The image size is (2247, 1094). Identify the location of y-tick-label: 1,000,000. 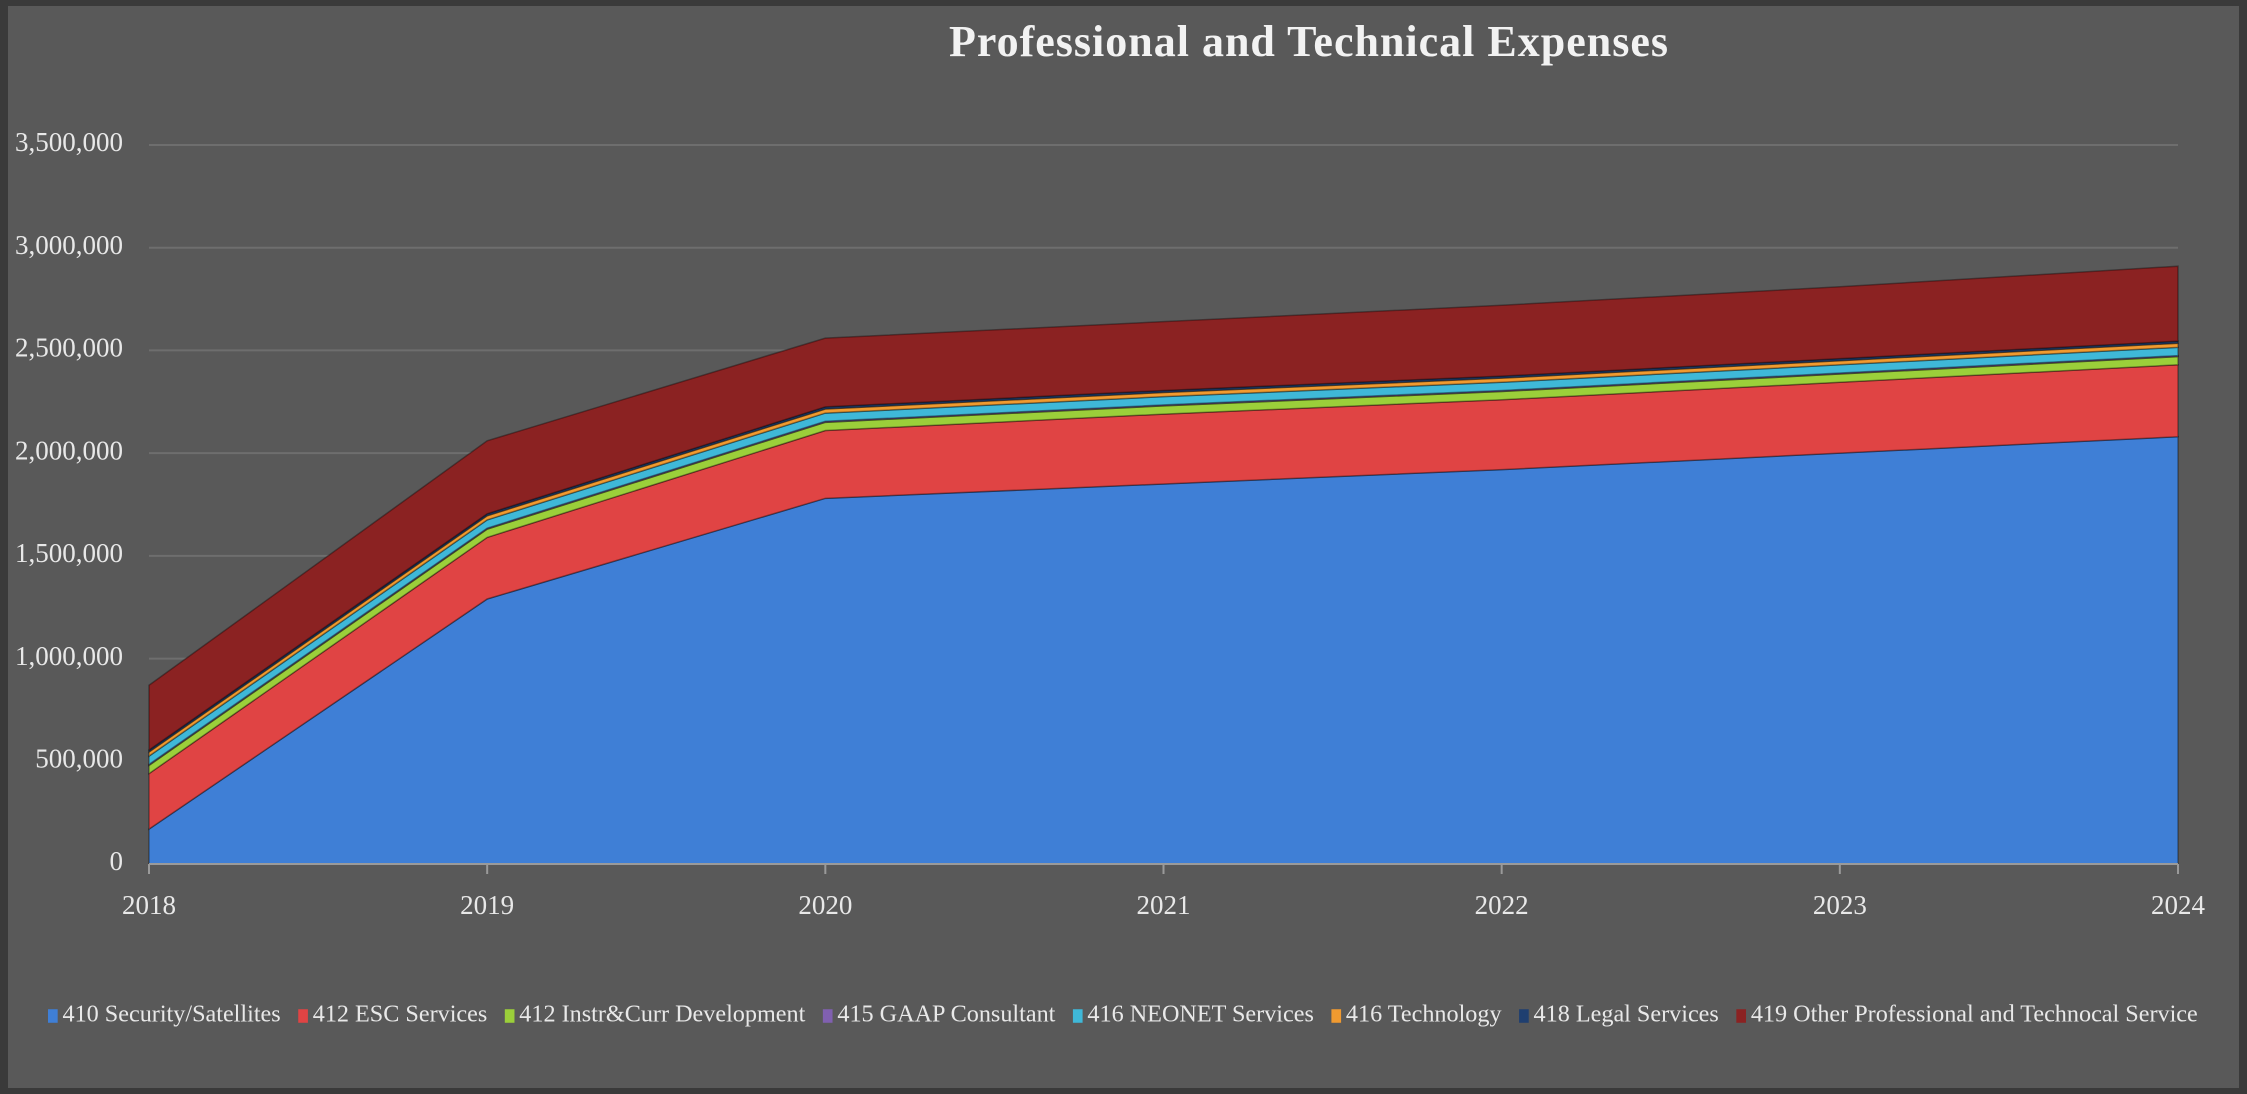
(69, 656).